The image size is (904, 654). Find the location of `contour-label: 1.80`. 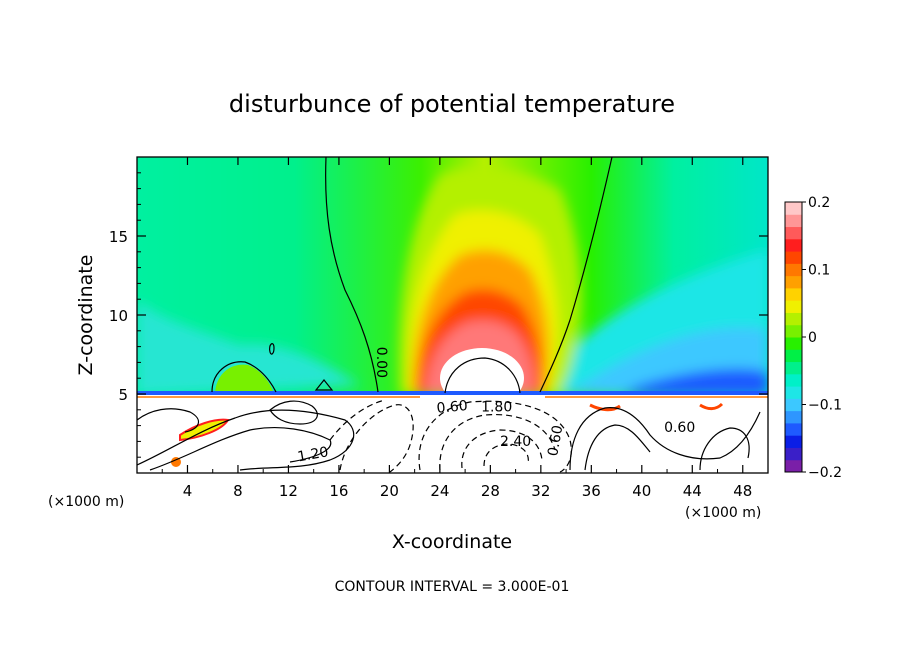

contour-label: 1.80 is located at coordinates (496, 407).